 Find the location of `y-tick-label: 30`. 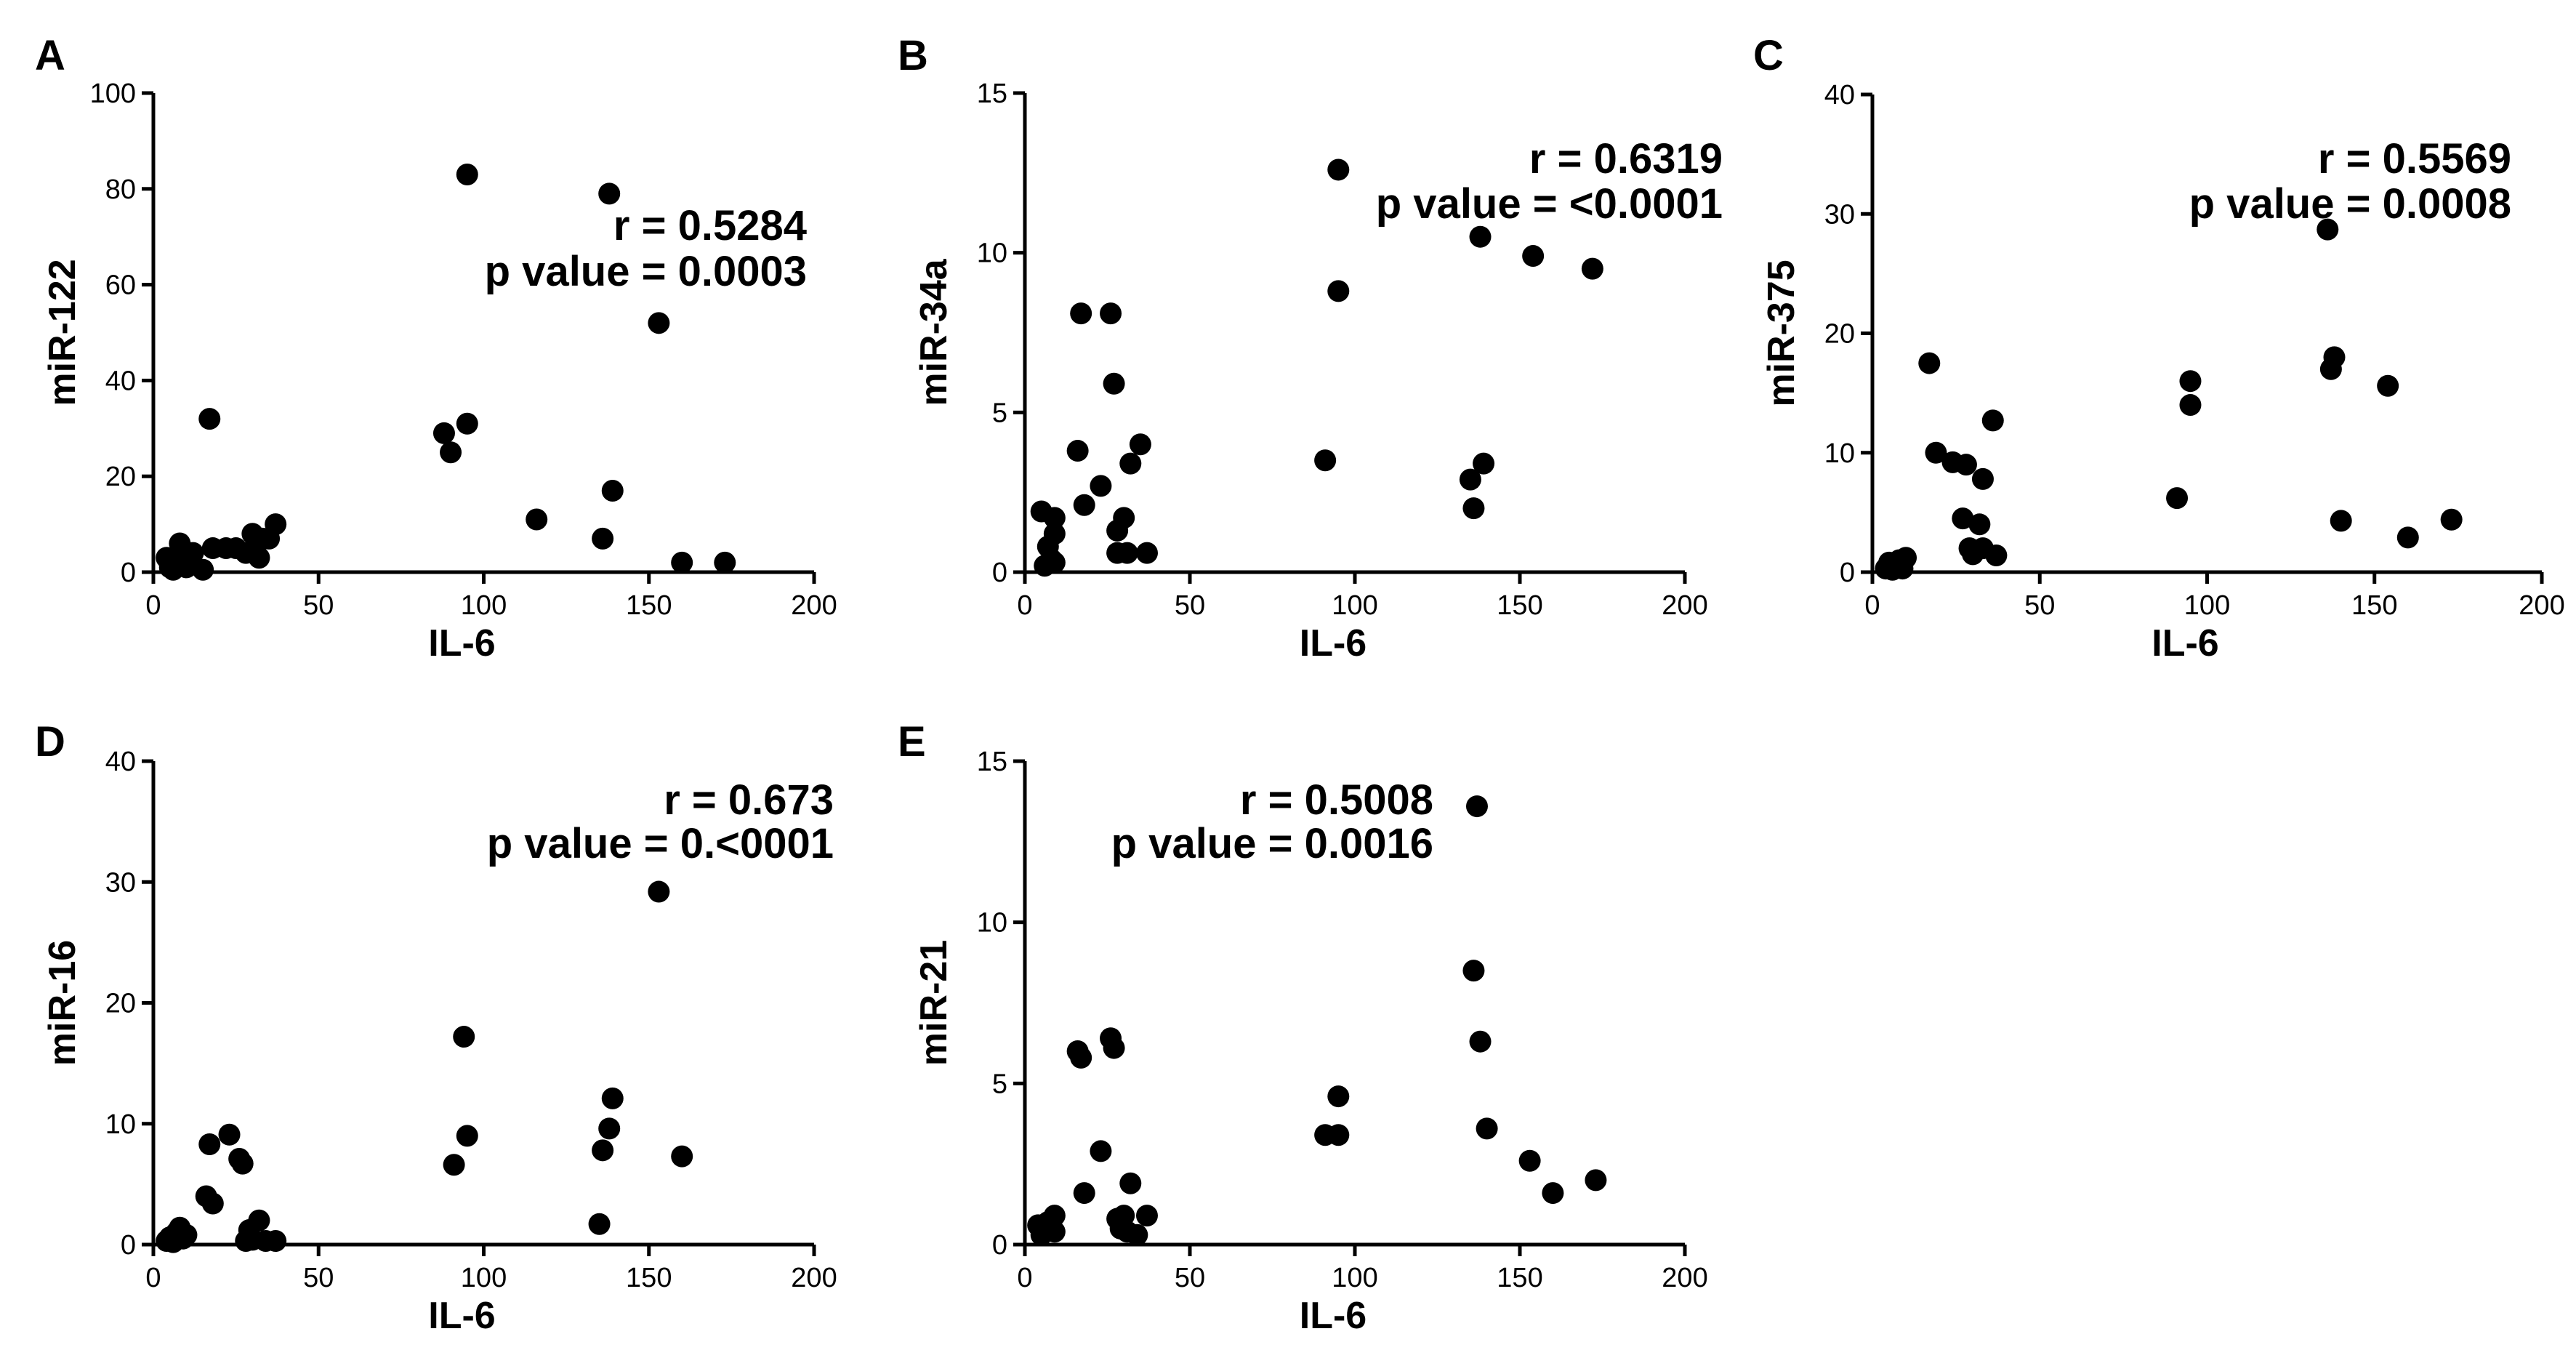

y-tick-label: 30 is located at coordinates (1839, 214).